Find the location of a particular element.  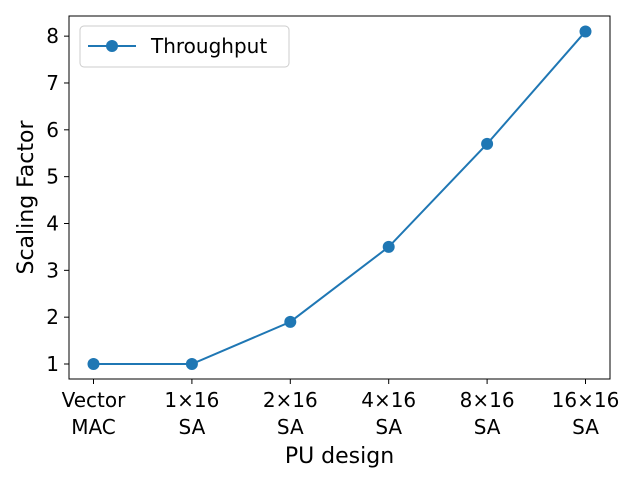

x-axis-label: PU design is located at coordinates (339, 456).